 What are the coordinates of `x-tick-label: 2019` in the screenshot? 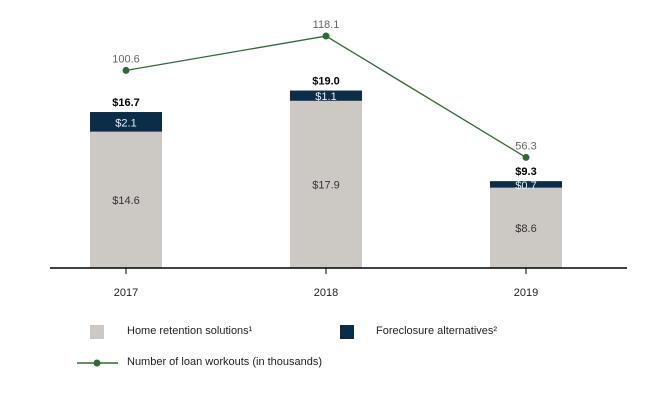 It's located at (526, 293).